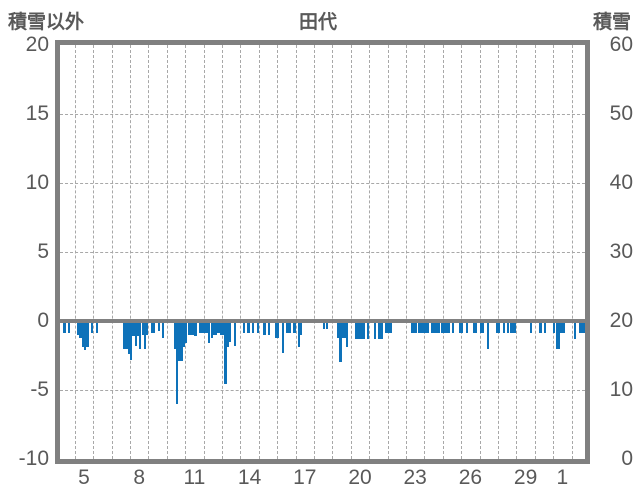  Describe the element at coordinates (194, 477) in the screenshot. I see `x-axis-tick-label: 11` at that location.